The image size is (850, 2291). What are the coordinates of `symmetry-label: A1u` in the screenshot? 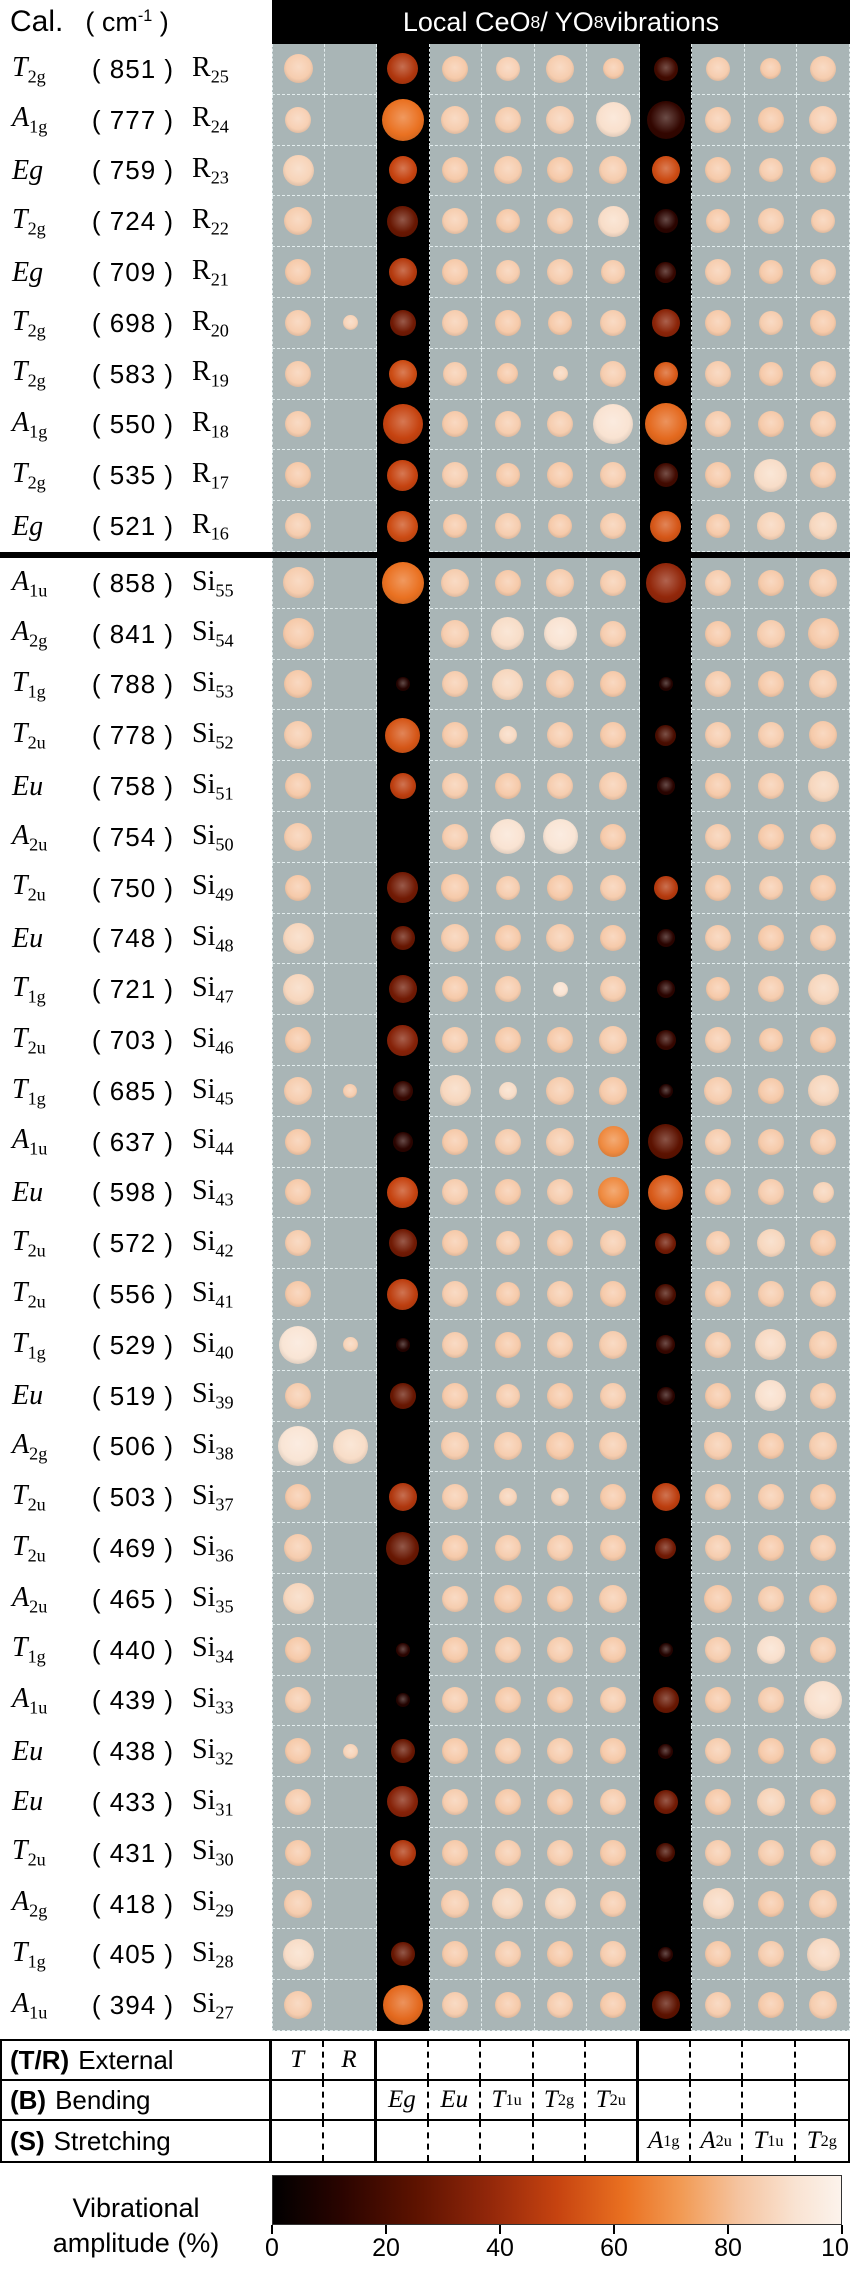 It's located at (30, 2005).